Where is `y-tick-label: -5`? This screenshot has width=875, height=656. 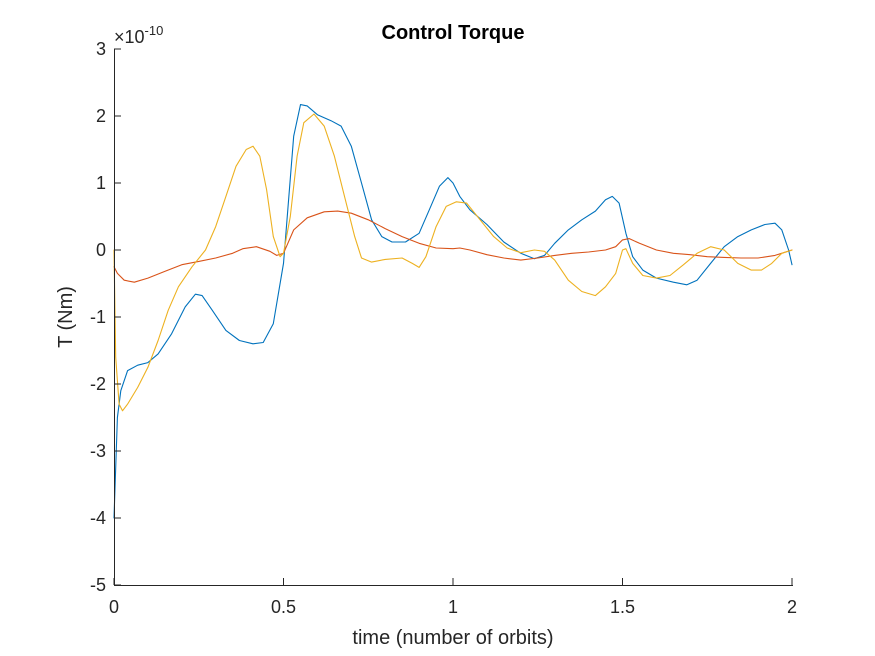
y-tick-label: -5 is located at coordinates (98, 585).